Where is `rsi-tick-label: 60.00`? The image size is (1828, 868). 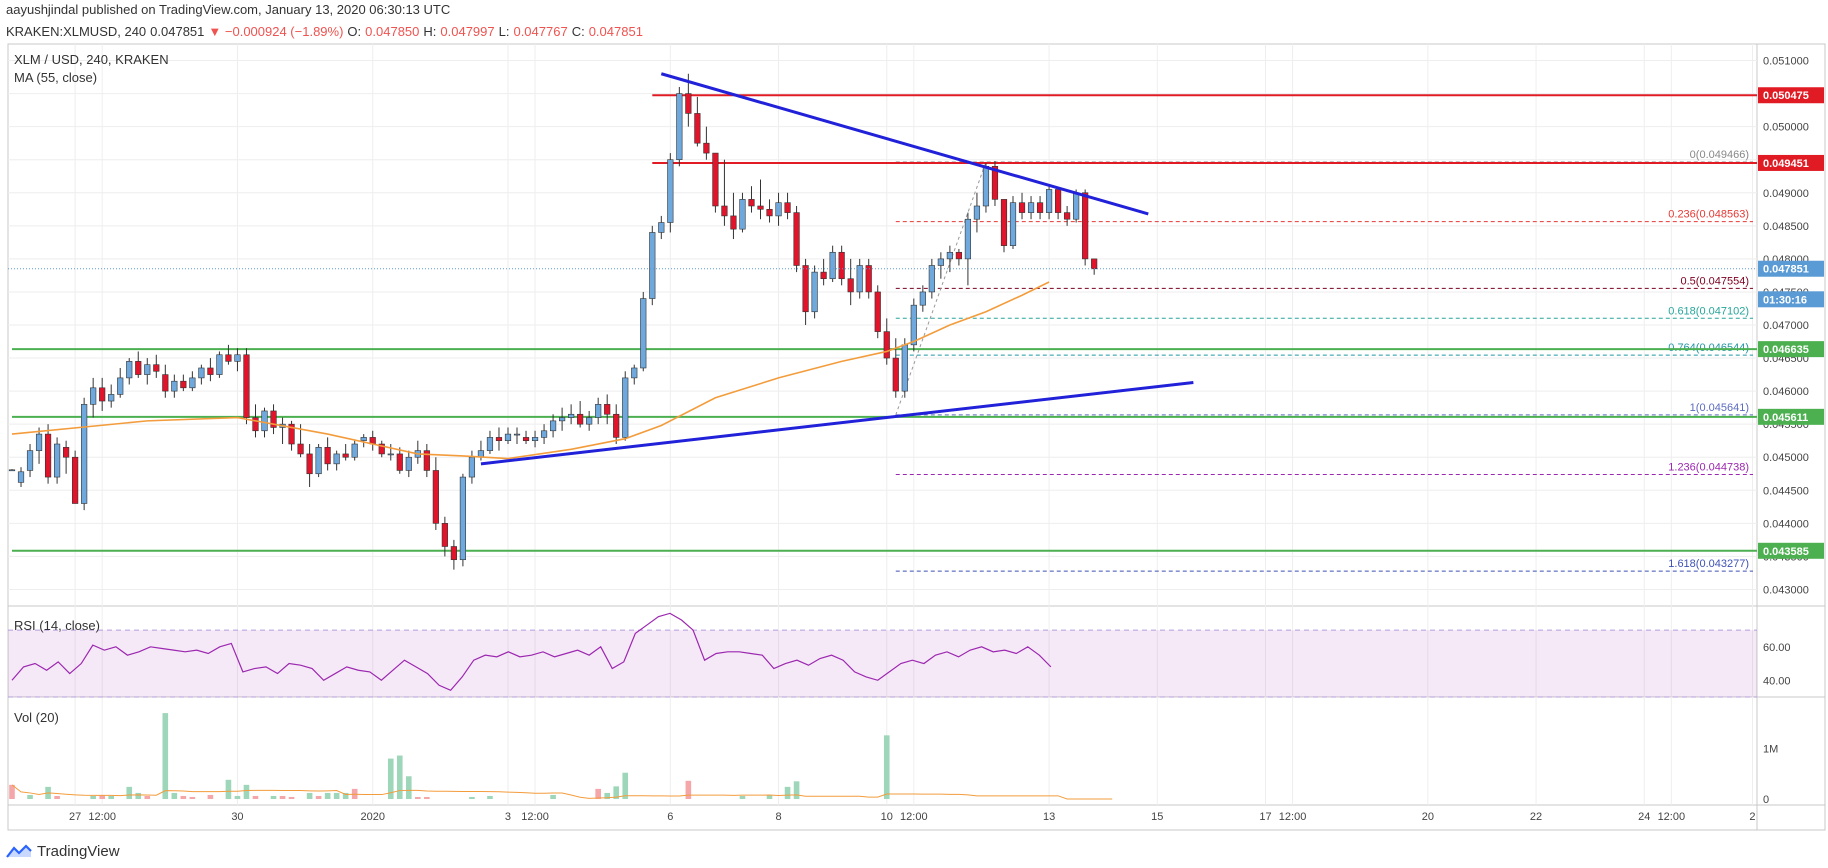 rsi-tick-label: 60.00 is located at coordinates (1777, 648).